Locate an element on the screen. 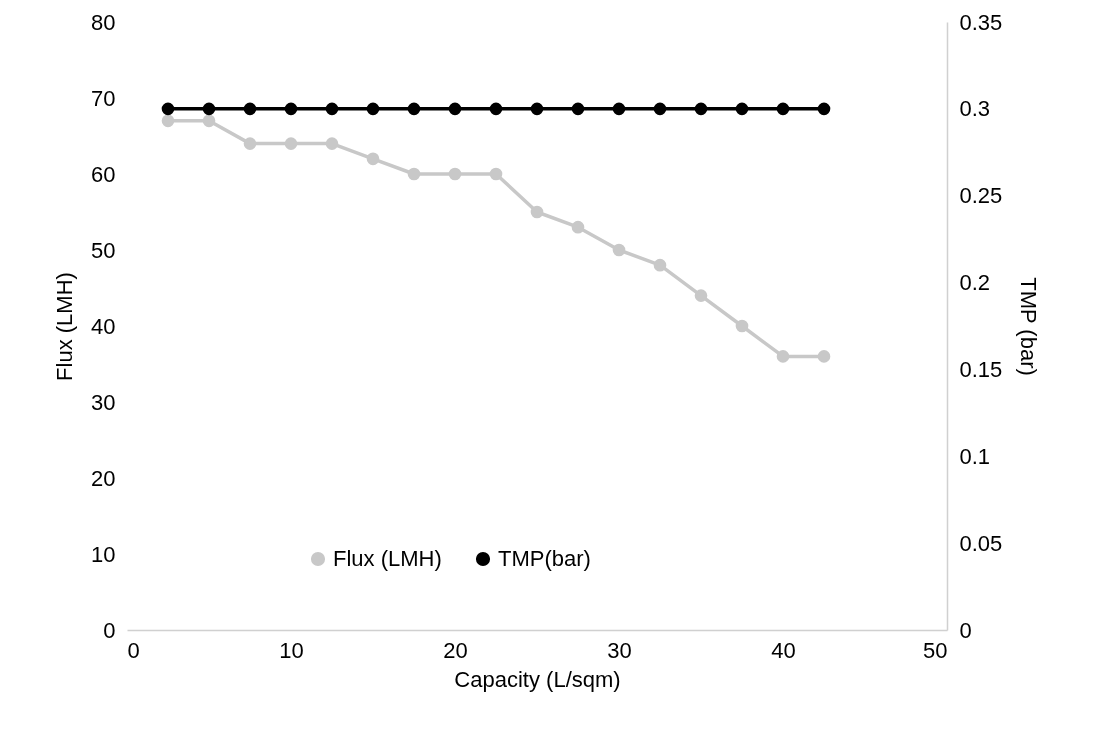 This screenshot has width=1097, height=730. y2-axis-title: TMP (bar) is located at coordinates (1029, 326).